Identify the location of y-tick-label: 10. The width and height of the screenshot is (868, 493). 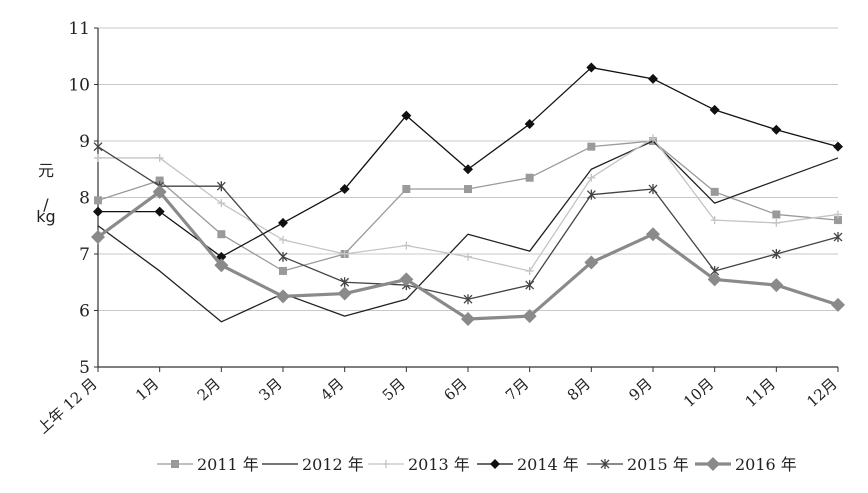
(79, 86).